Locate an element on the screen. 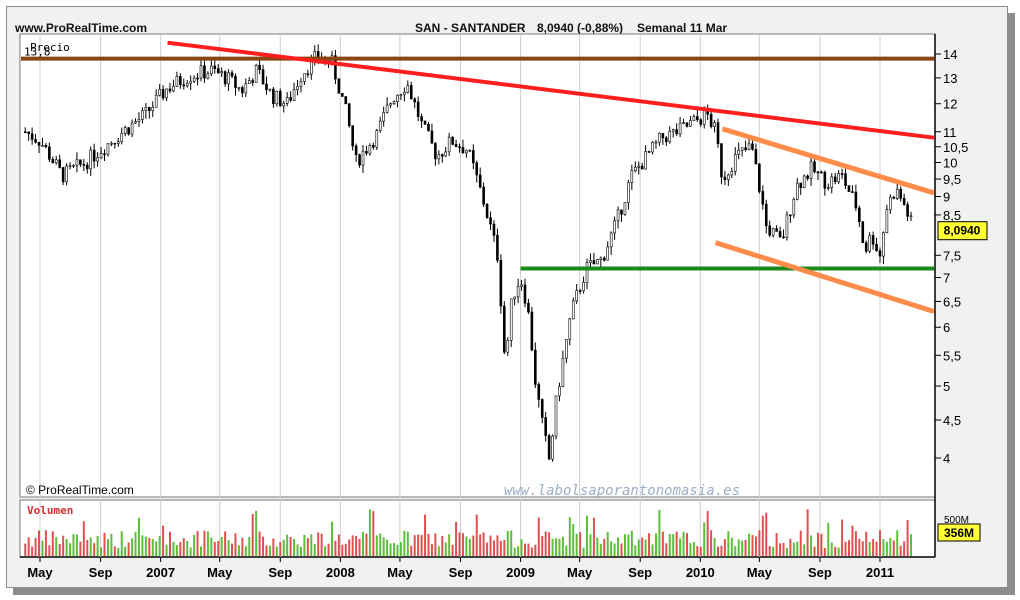  site-title: www.ProRealTime.com is located at coordinates (81, 28).